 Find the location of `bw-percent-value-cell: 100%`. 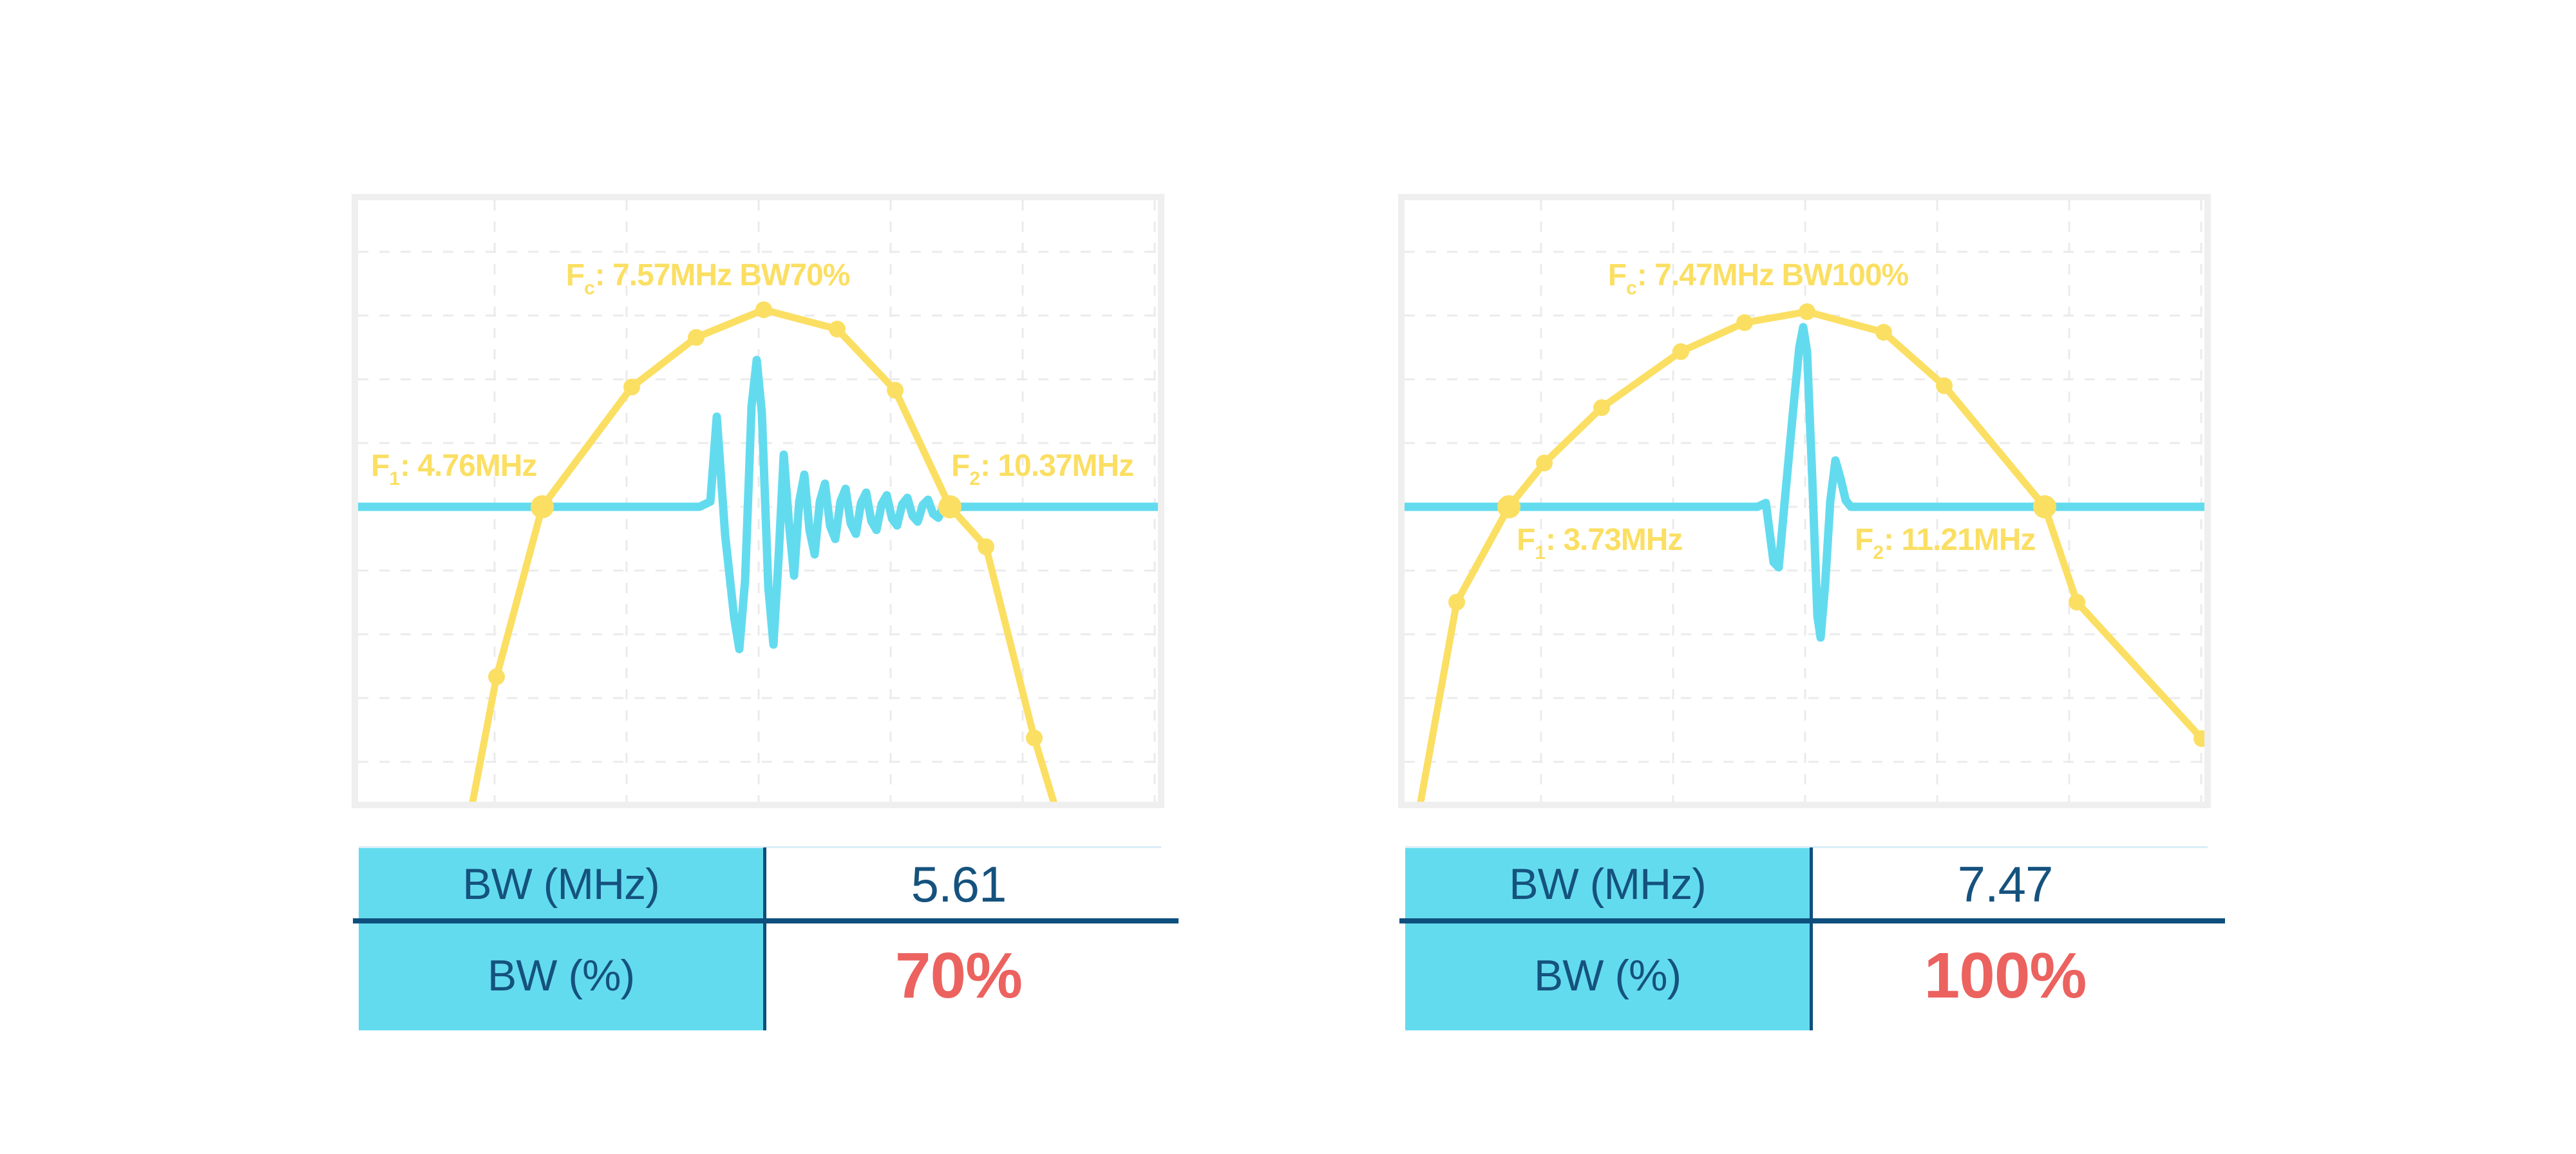

bw-percent-value-cell: 100% is located at coordinates (2006, 975).